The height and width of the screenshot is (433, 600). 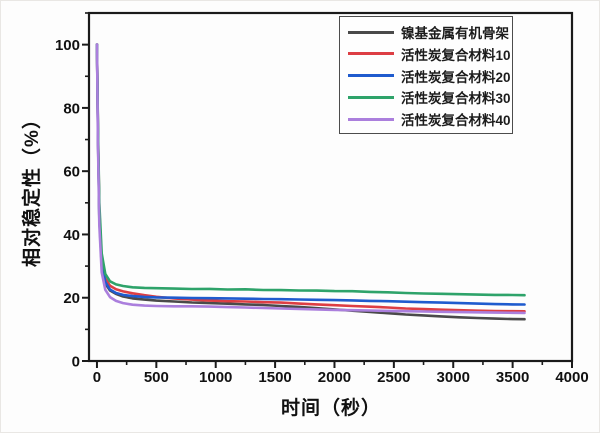 What do you see at coordinates (371, 119) in the screenshot?
I see `legend-line-purple` at bounding box center [371, 119].